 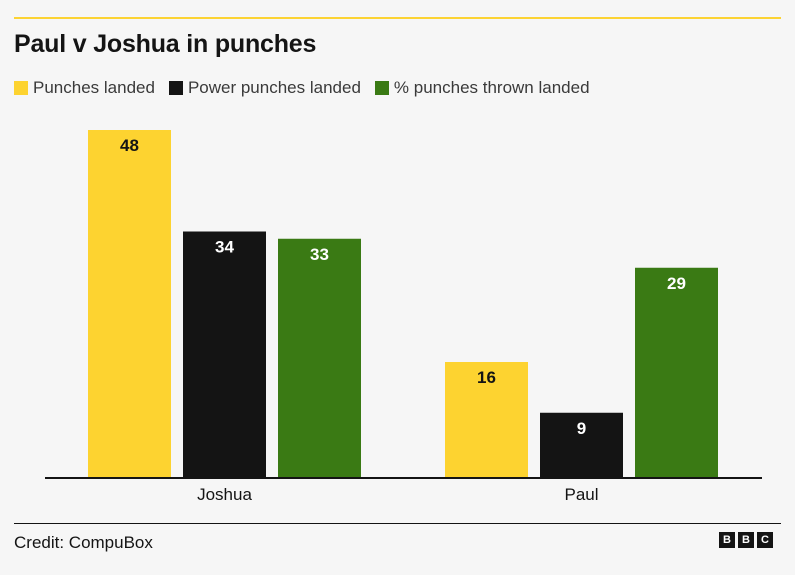 What do you see at coordinates (83, 542) in the screenshot?
I see `credit-text: Credit: CompuBox` at bounding box center [83, 542].